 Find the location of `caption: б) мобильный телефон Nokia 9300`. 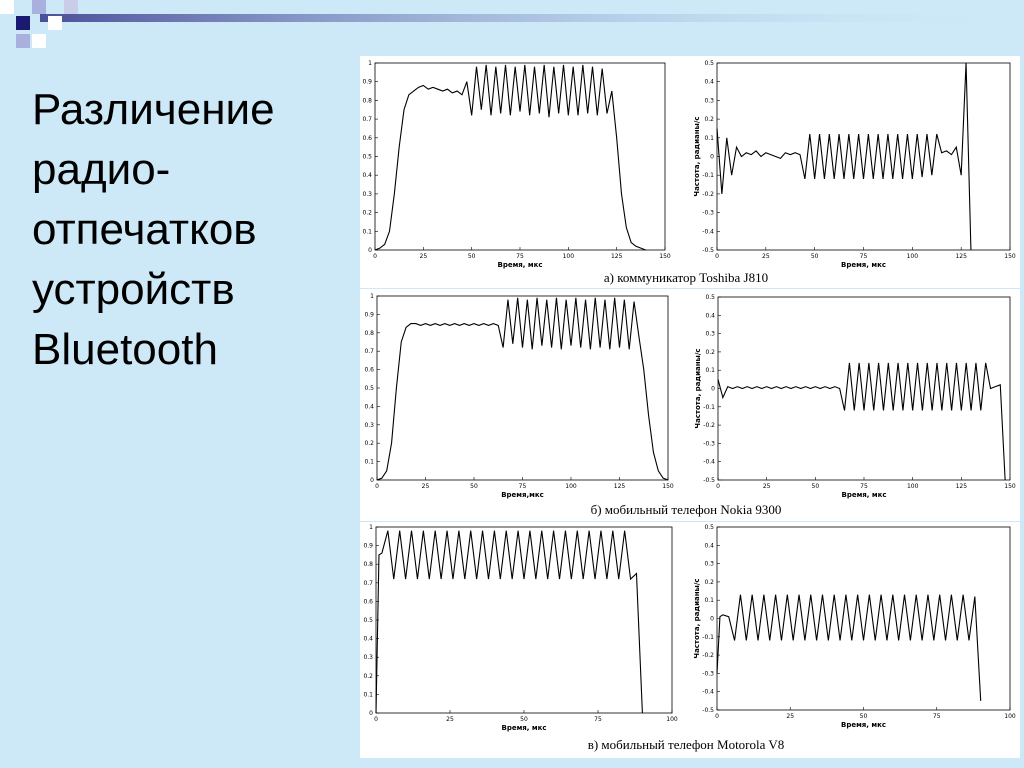

caption: б) мобильный телефон Nokia 9300 is located at coordinates (686, 509).